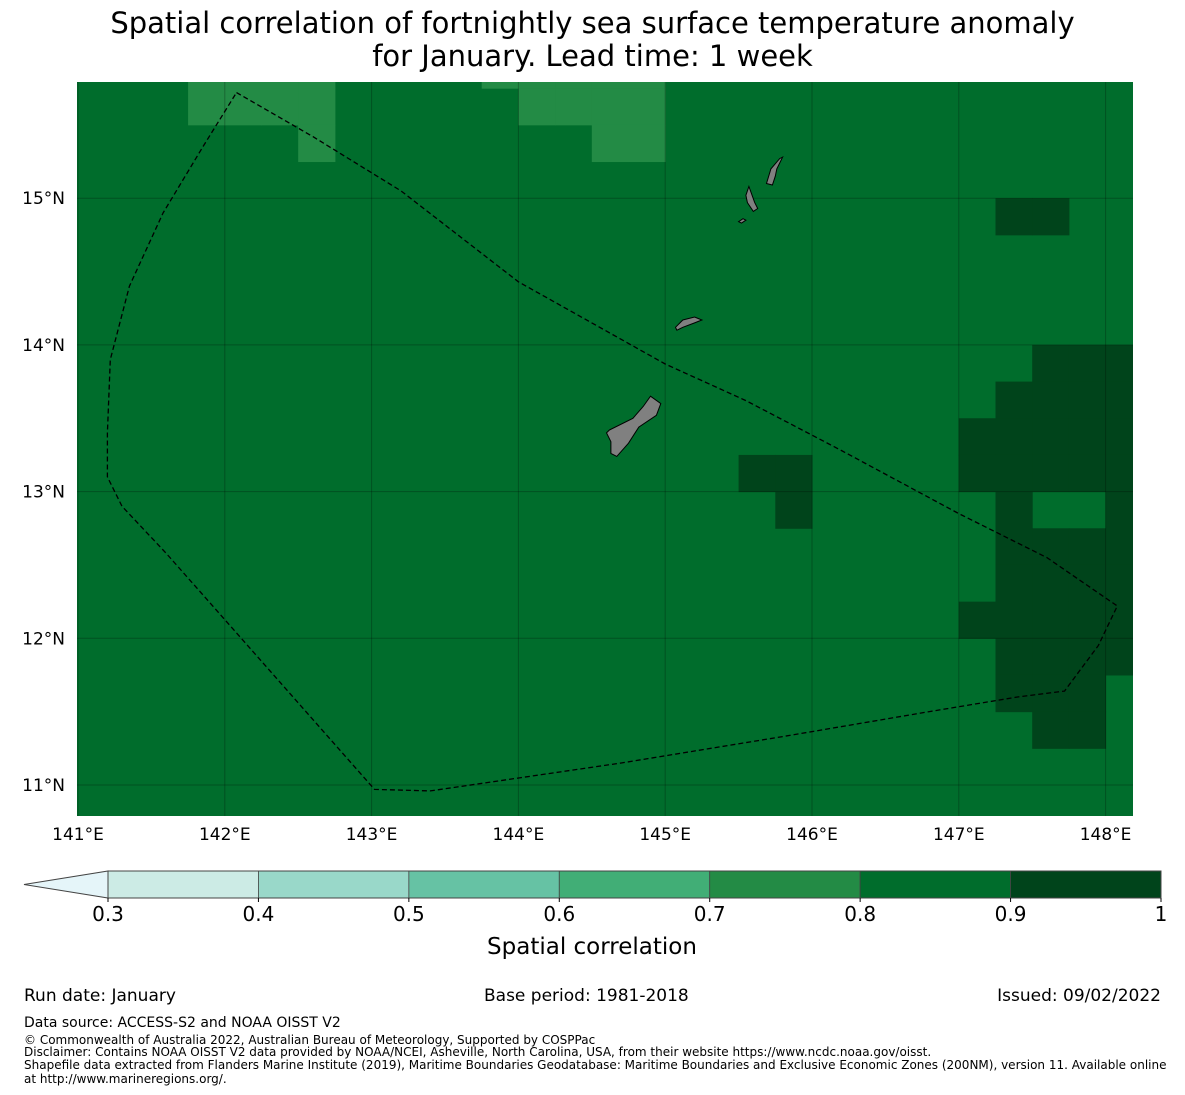 This screenshot has height=1095, width=1185. What do you see at coordinates (125, 1079) in the screenshot?
I see `shapefile-credit-line-2: at http://www.marineregions.org/.` at bounding box center [125, 1079].